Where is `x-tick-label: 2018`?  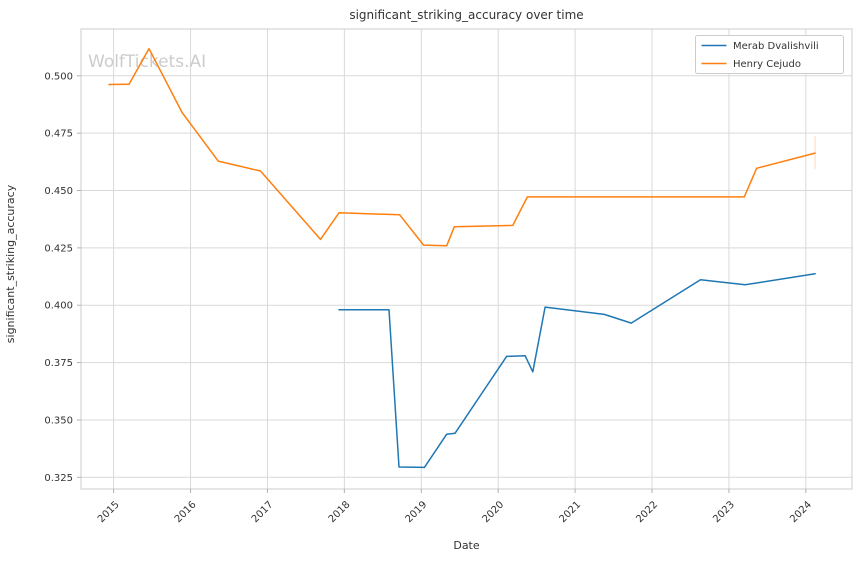 x-tick-label: 2018 is located at coordinates (340, 512).